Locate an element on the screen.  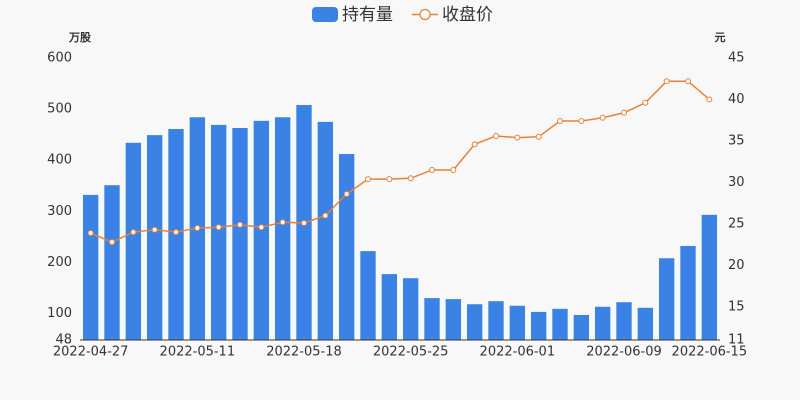
legend-label: 持有量 is located at coordinates (367, 15).